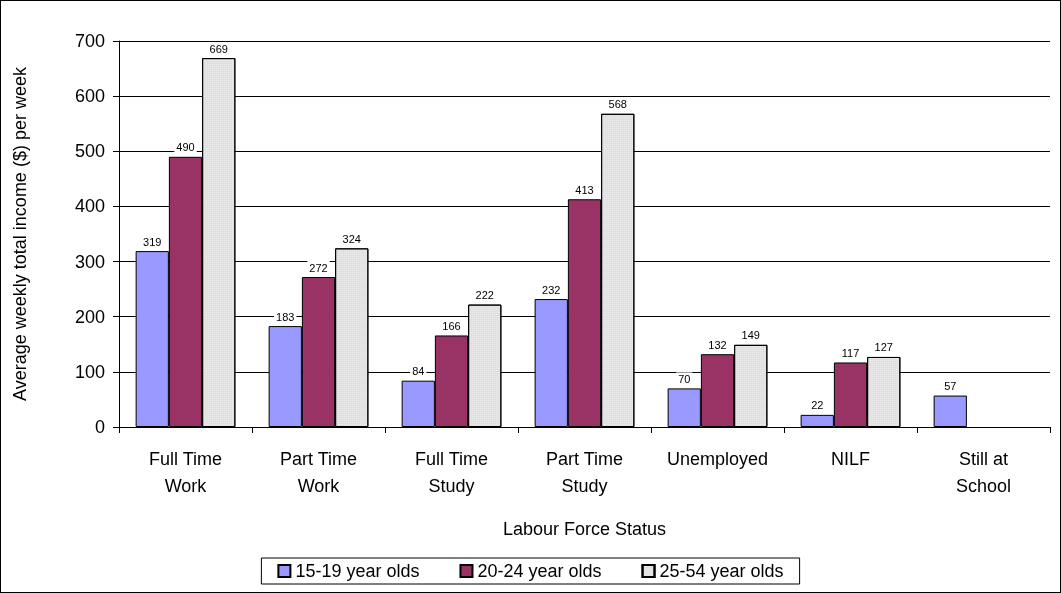  I want to click on data-label: 22, so click(817, 405).